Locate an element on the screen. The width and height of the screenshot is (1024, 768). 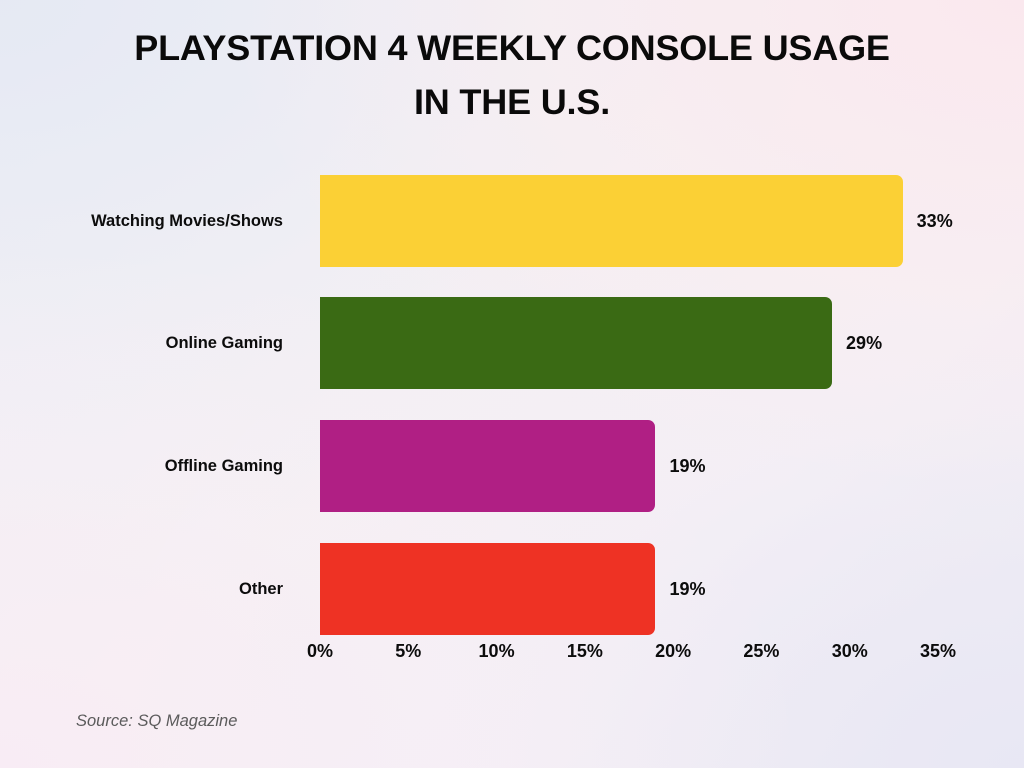
bar-row: Offline Gaming 19% is located at coordinates (512, 466).